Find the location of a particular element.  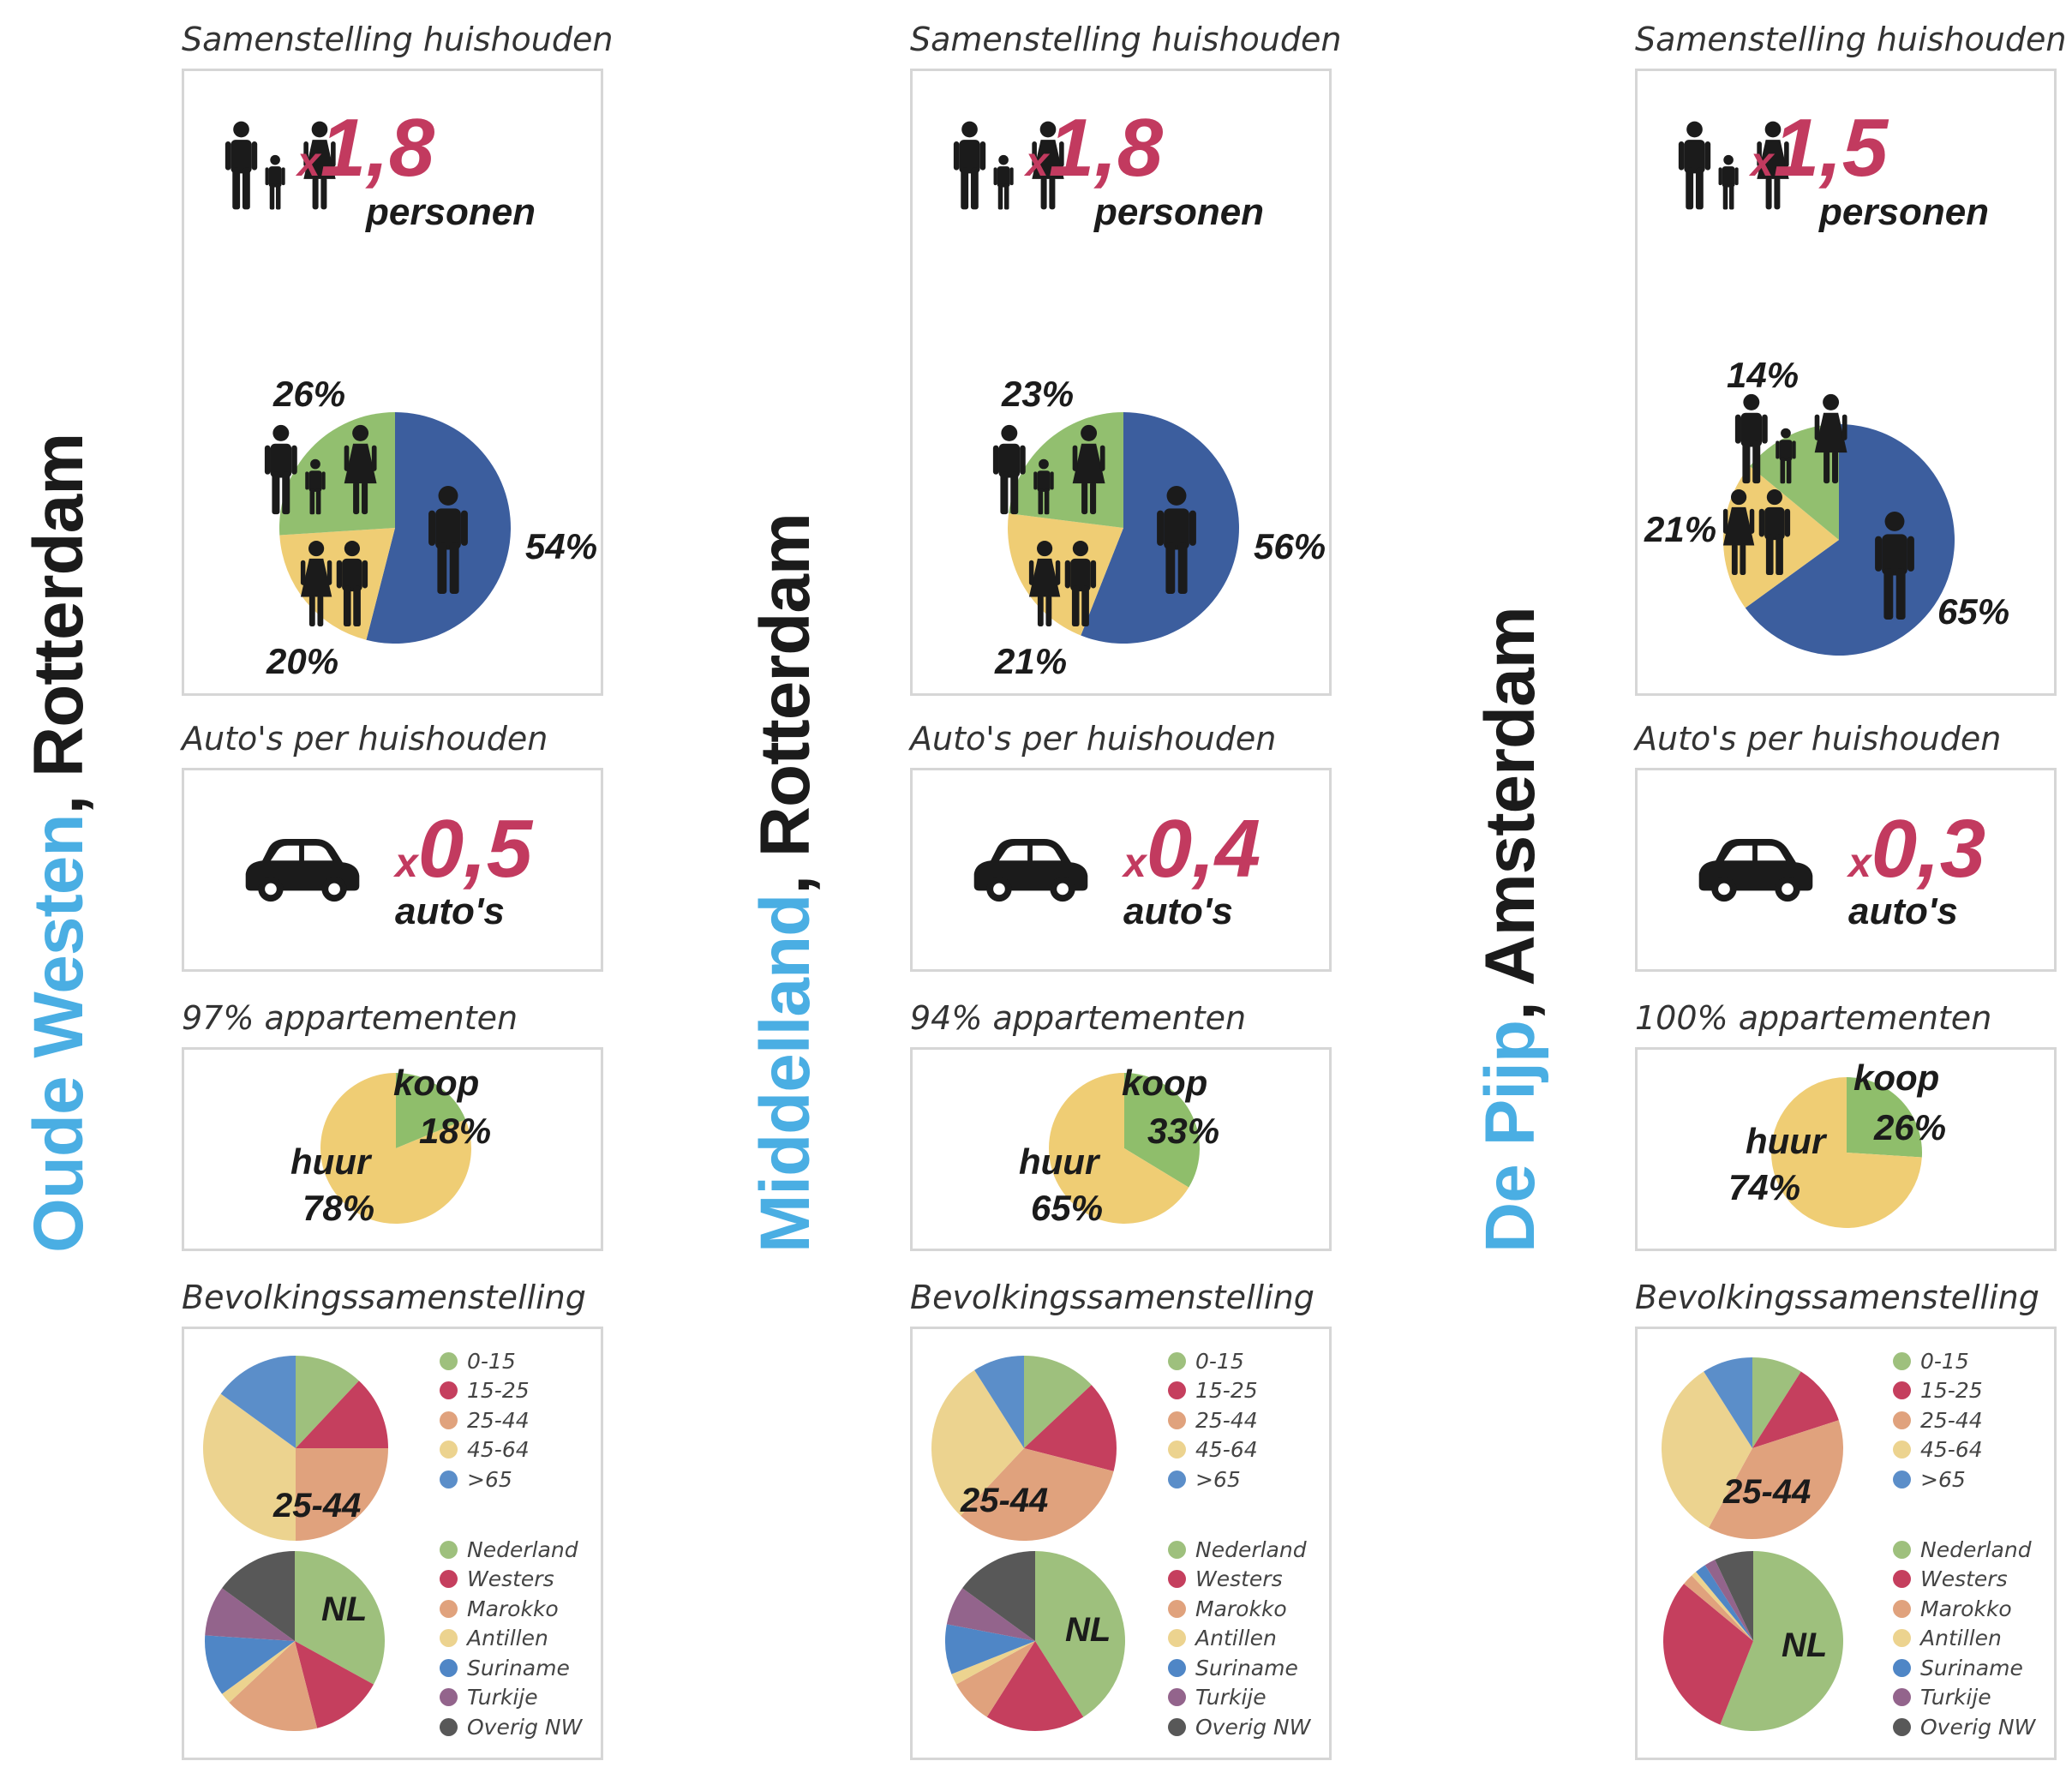

legend-item: Suriname is located at coordinates (1964, 1668).